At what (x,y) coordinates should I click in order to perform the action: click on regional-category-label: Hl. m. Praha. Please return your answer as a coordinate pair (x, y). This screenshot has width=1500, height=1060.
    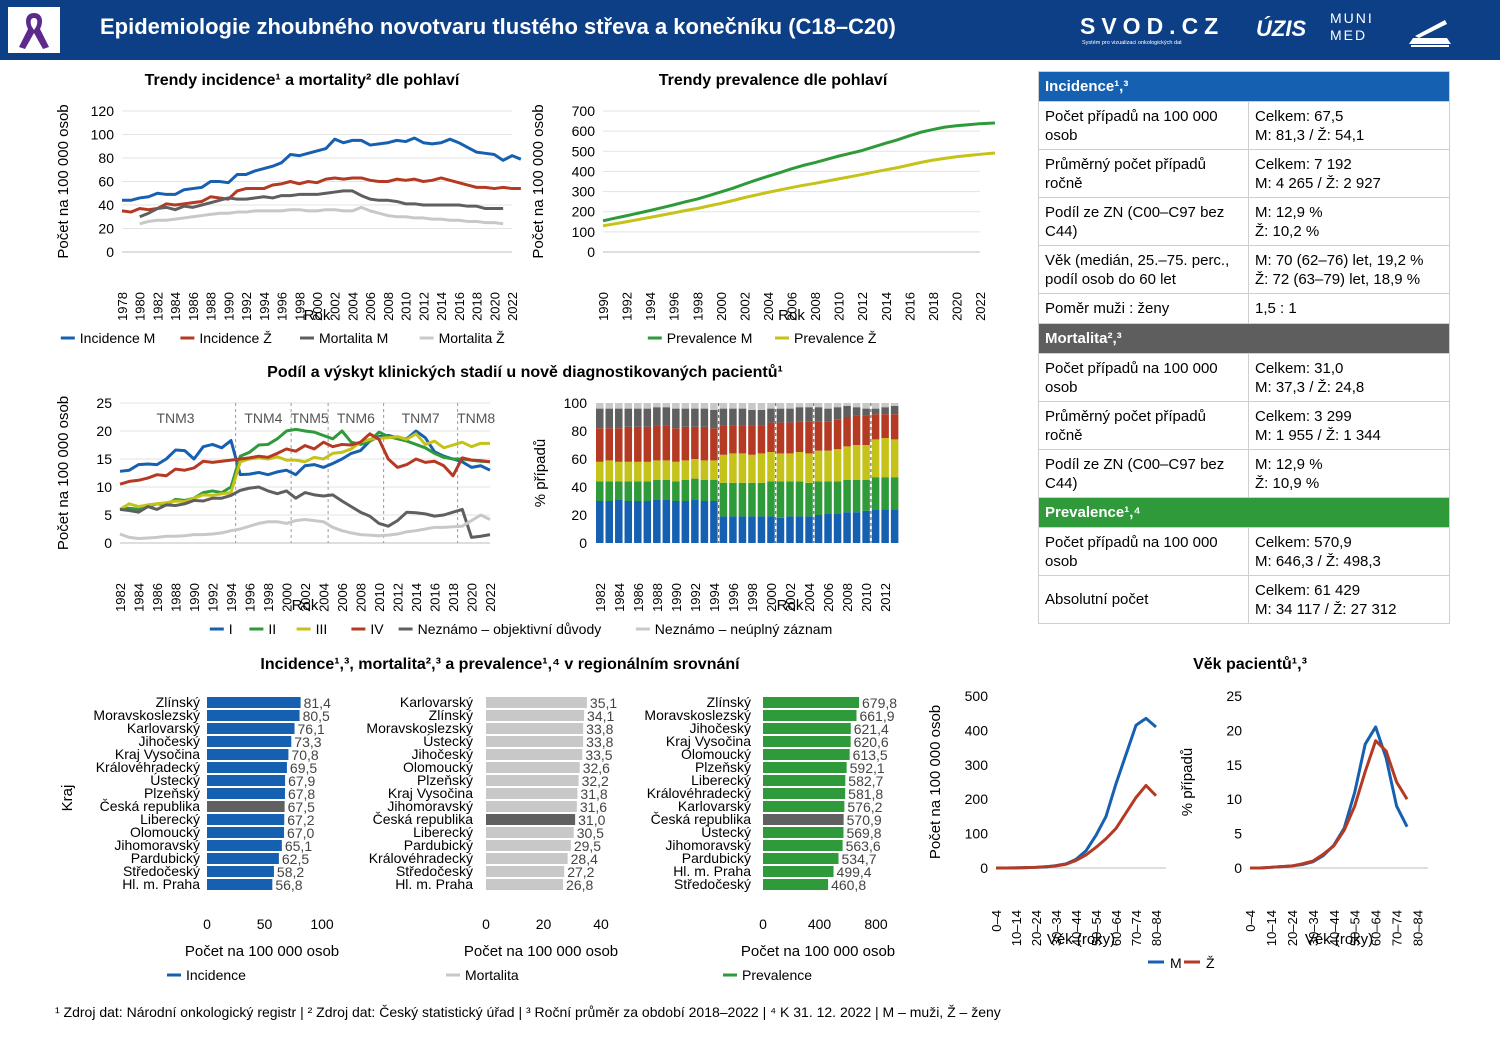
    Looking at the image, I should click on (434, 884).